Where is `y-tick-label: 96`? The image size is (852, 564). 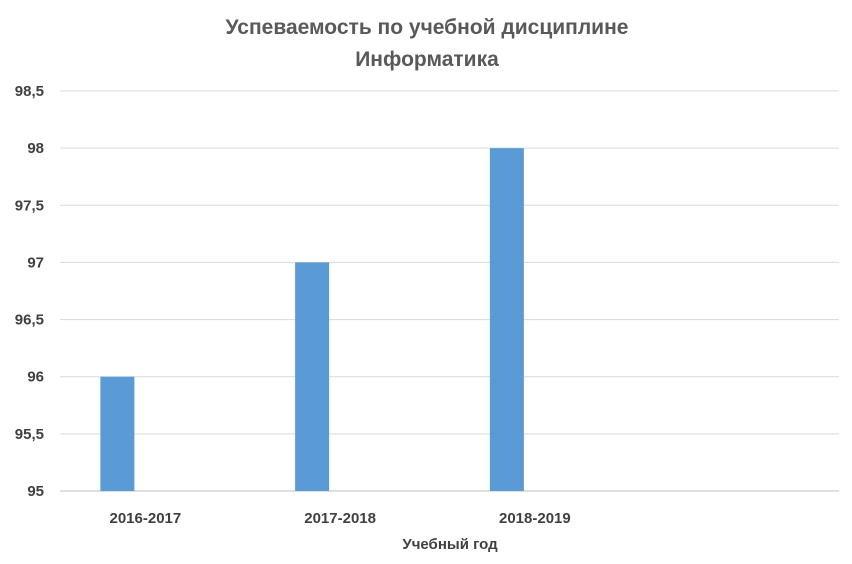
y-tick-label: 96 is located at coordinates (35, 377).